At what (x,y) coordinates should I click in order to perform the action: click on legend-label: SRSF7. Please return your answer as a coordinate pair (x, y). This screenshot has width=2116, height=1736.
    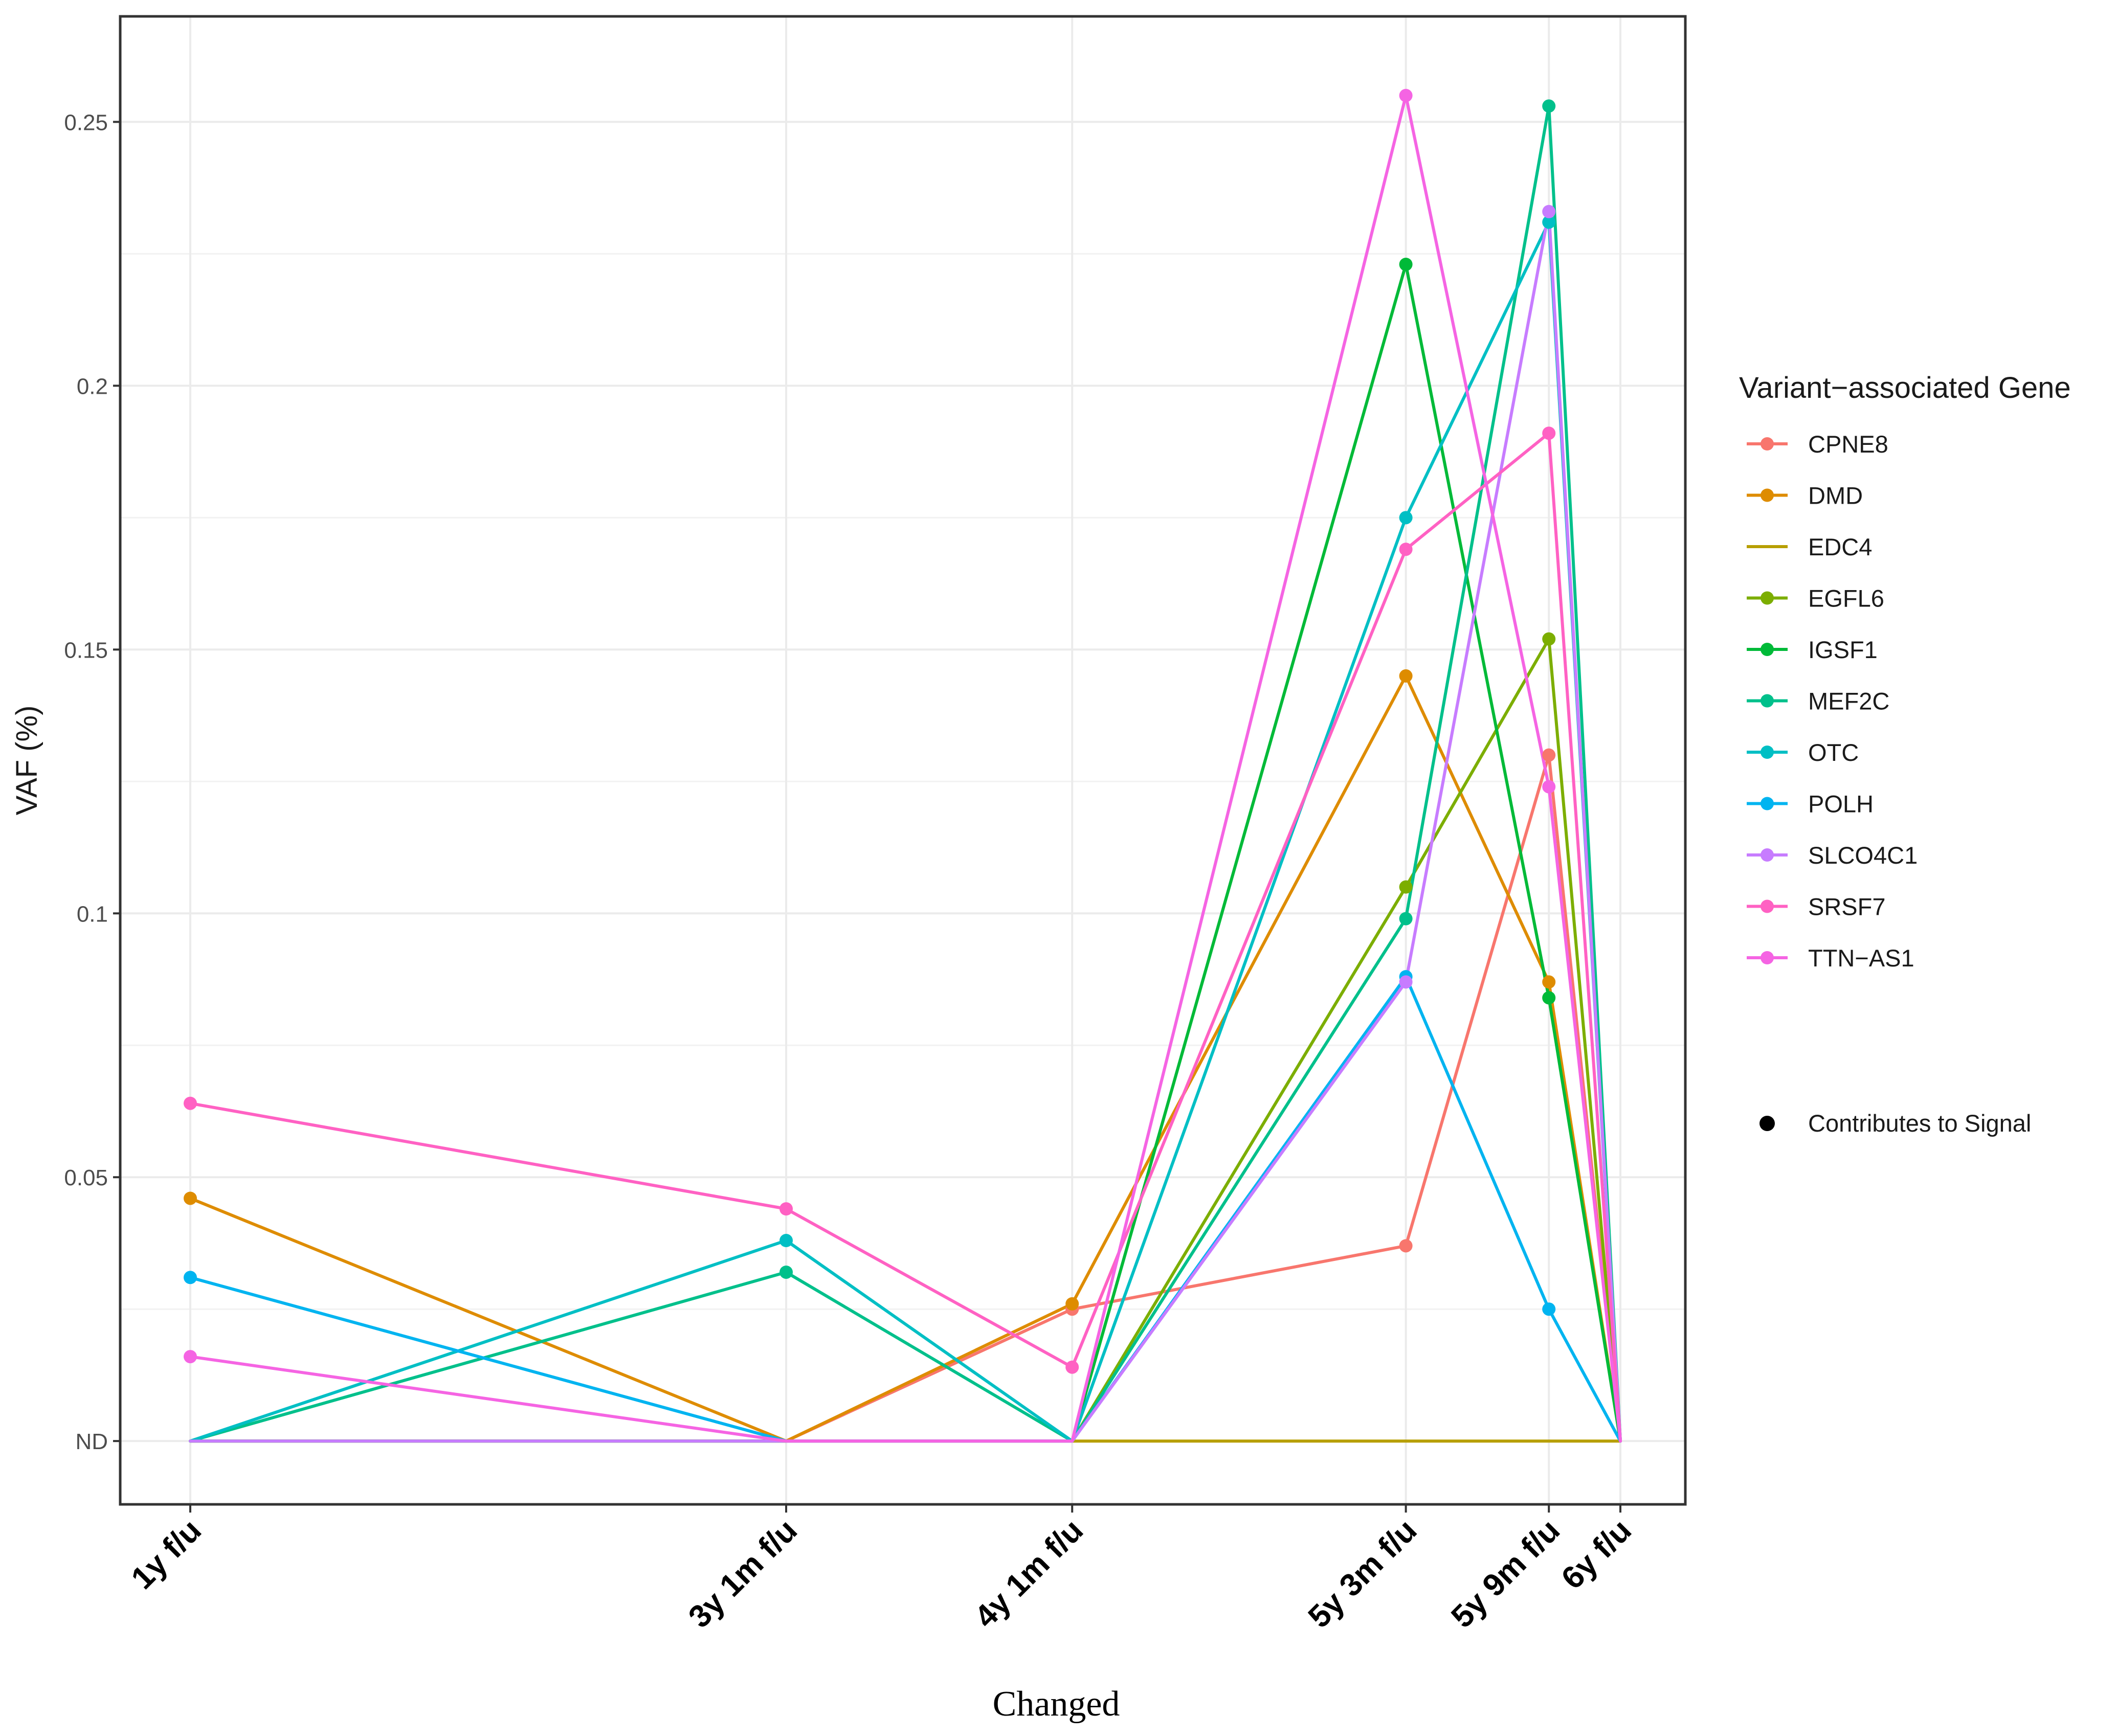
    Looking at the image, I should click on (1847, 906).